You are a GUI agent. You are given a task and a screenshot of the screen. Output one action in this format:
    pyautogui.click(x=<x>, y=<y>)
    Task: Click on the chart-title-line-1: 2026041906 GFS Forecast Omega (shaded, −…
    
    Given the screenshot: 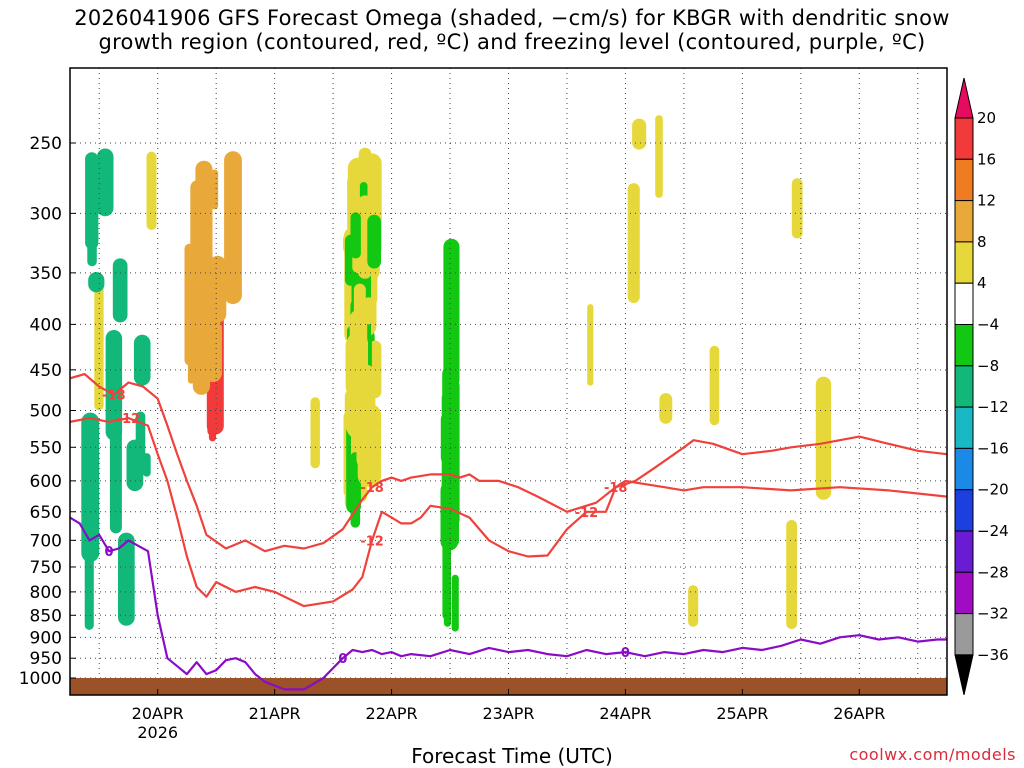 What is the action you would take?
    pyautogui.click(x=512, y=18)
    